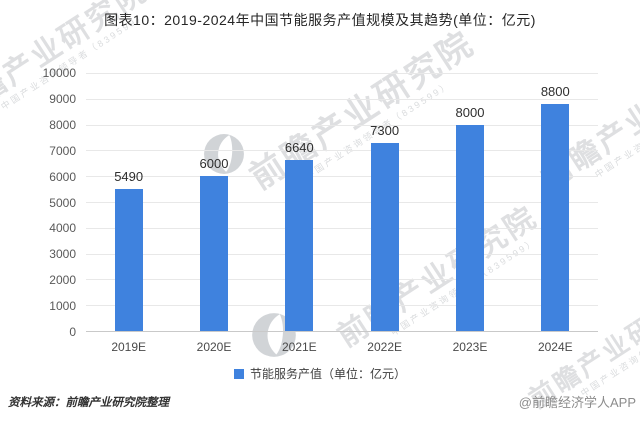 The height and width of the screenshot is (423, 640). Describe the element at coordinates (214, 164) in the screenshot. I see `bar-value-label: 6000` at that location.